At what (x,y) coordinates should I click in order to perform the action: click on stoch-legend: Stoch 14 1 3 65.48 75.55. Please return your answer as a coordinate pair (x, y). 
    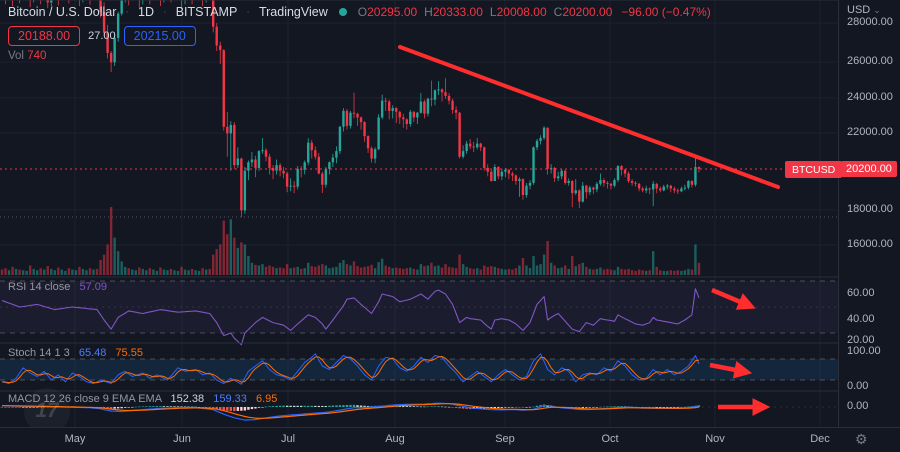
    Looking at the image, I should click on (75, 353).